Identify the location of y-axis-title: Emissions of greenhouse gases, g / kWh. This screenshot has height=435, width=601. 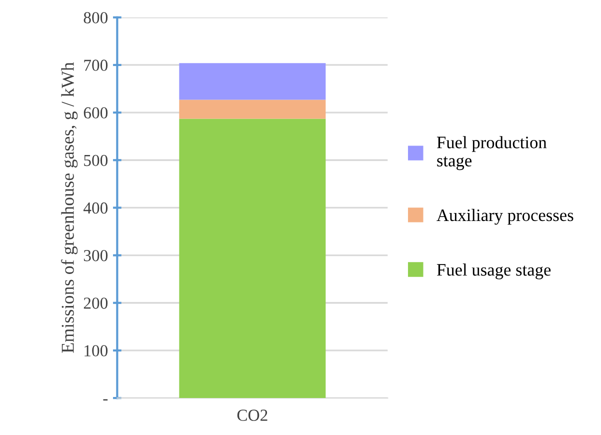
(69, 207).